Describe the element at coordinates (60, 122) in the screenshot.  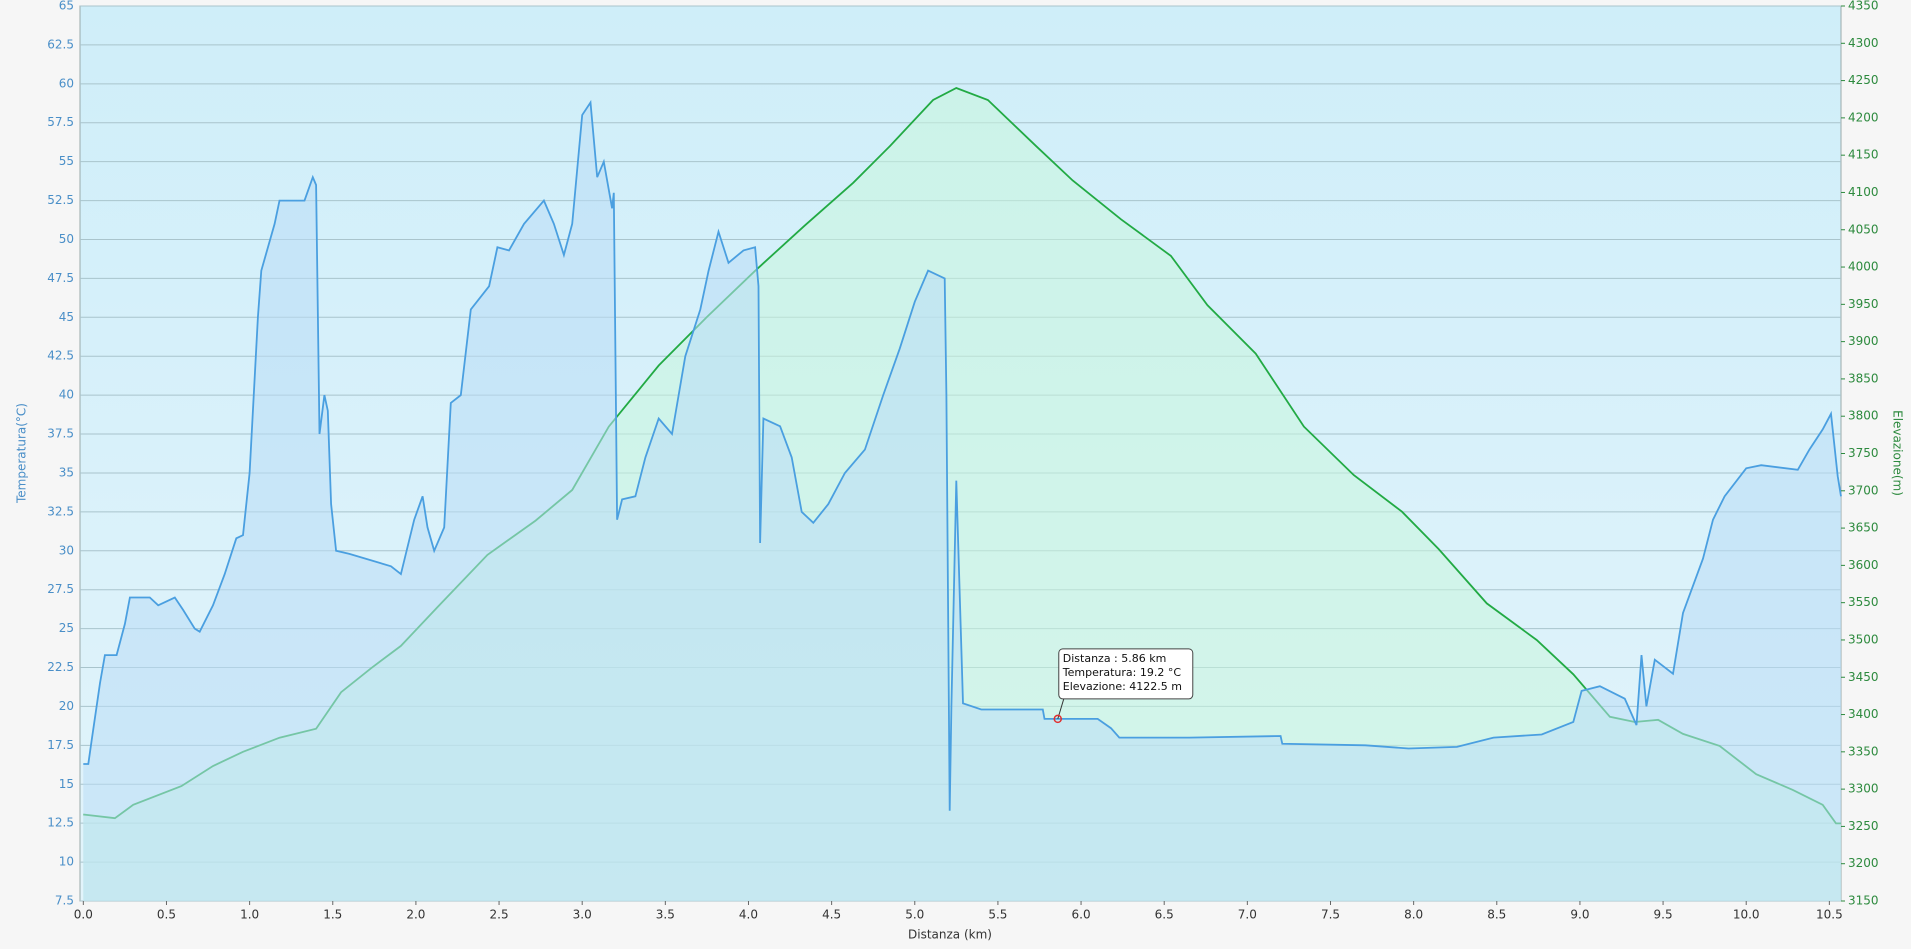
I see `y-tick-label: 57.5` at that location.